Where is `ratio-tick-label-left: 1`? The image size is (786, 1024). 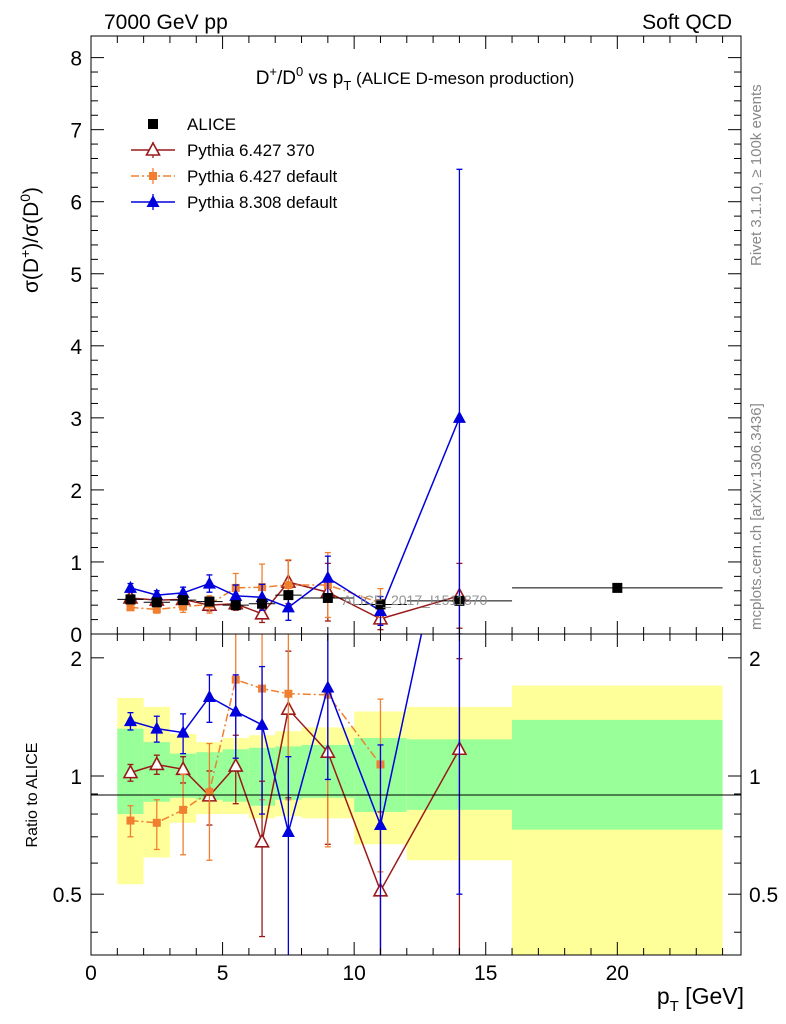 ratio-tick-label-left: 1 is located at coordinates (76, 777).